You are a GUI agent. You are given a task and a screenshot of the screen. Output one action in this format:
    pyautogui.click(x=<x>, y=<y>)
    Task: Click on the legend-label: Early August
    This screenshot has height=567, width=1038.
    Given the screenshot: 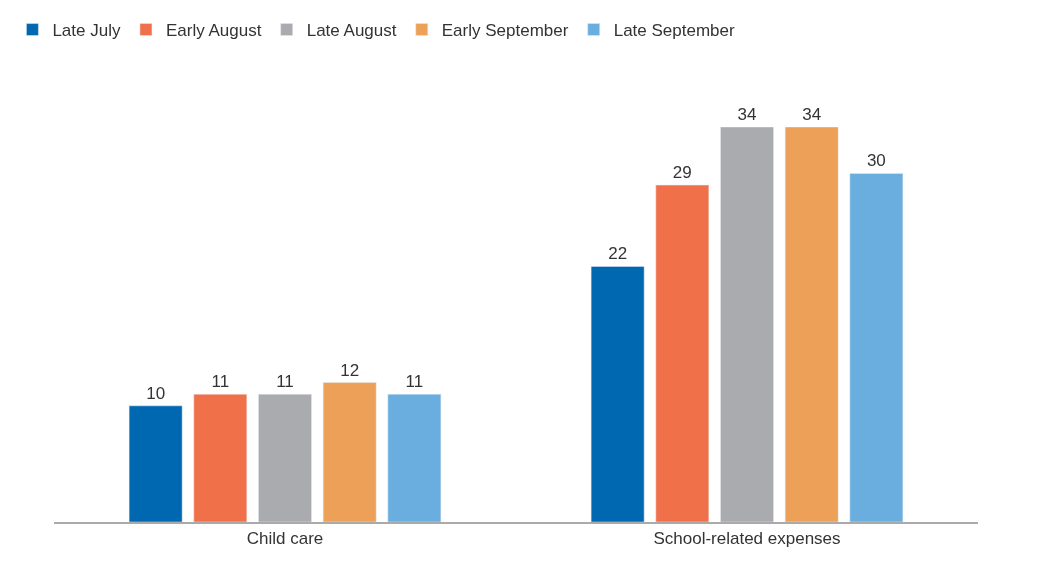 What is the action you would take?
    pyautogui.click(x=213, y=31)
    